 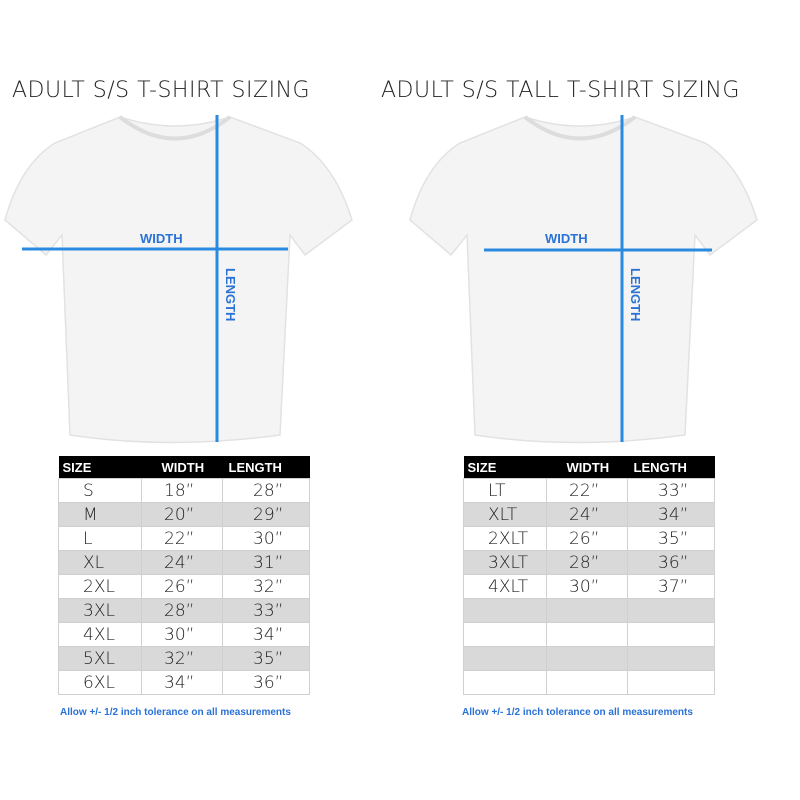 I want to click on length-cell: 28”, so click(x=266, y=490).